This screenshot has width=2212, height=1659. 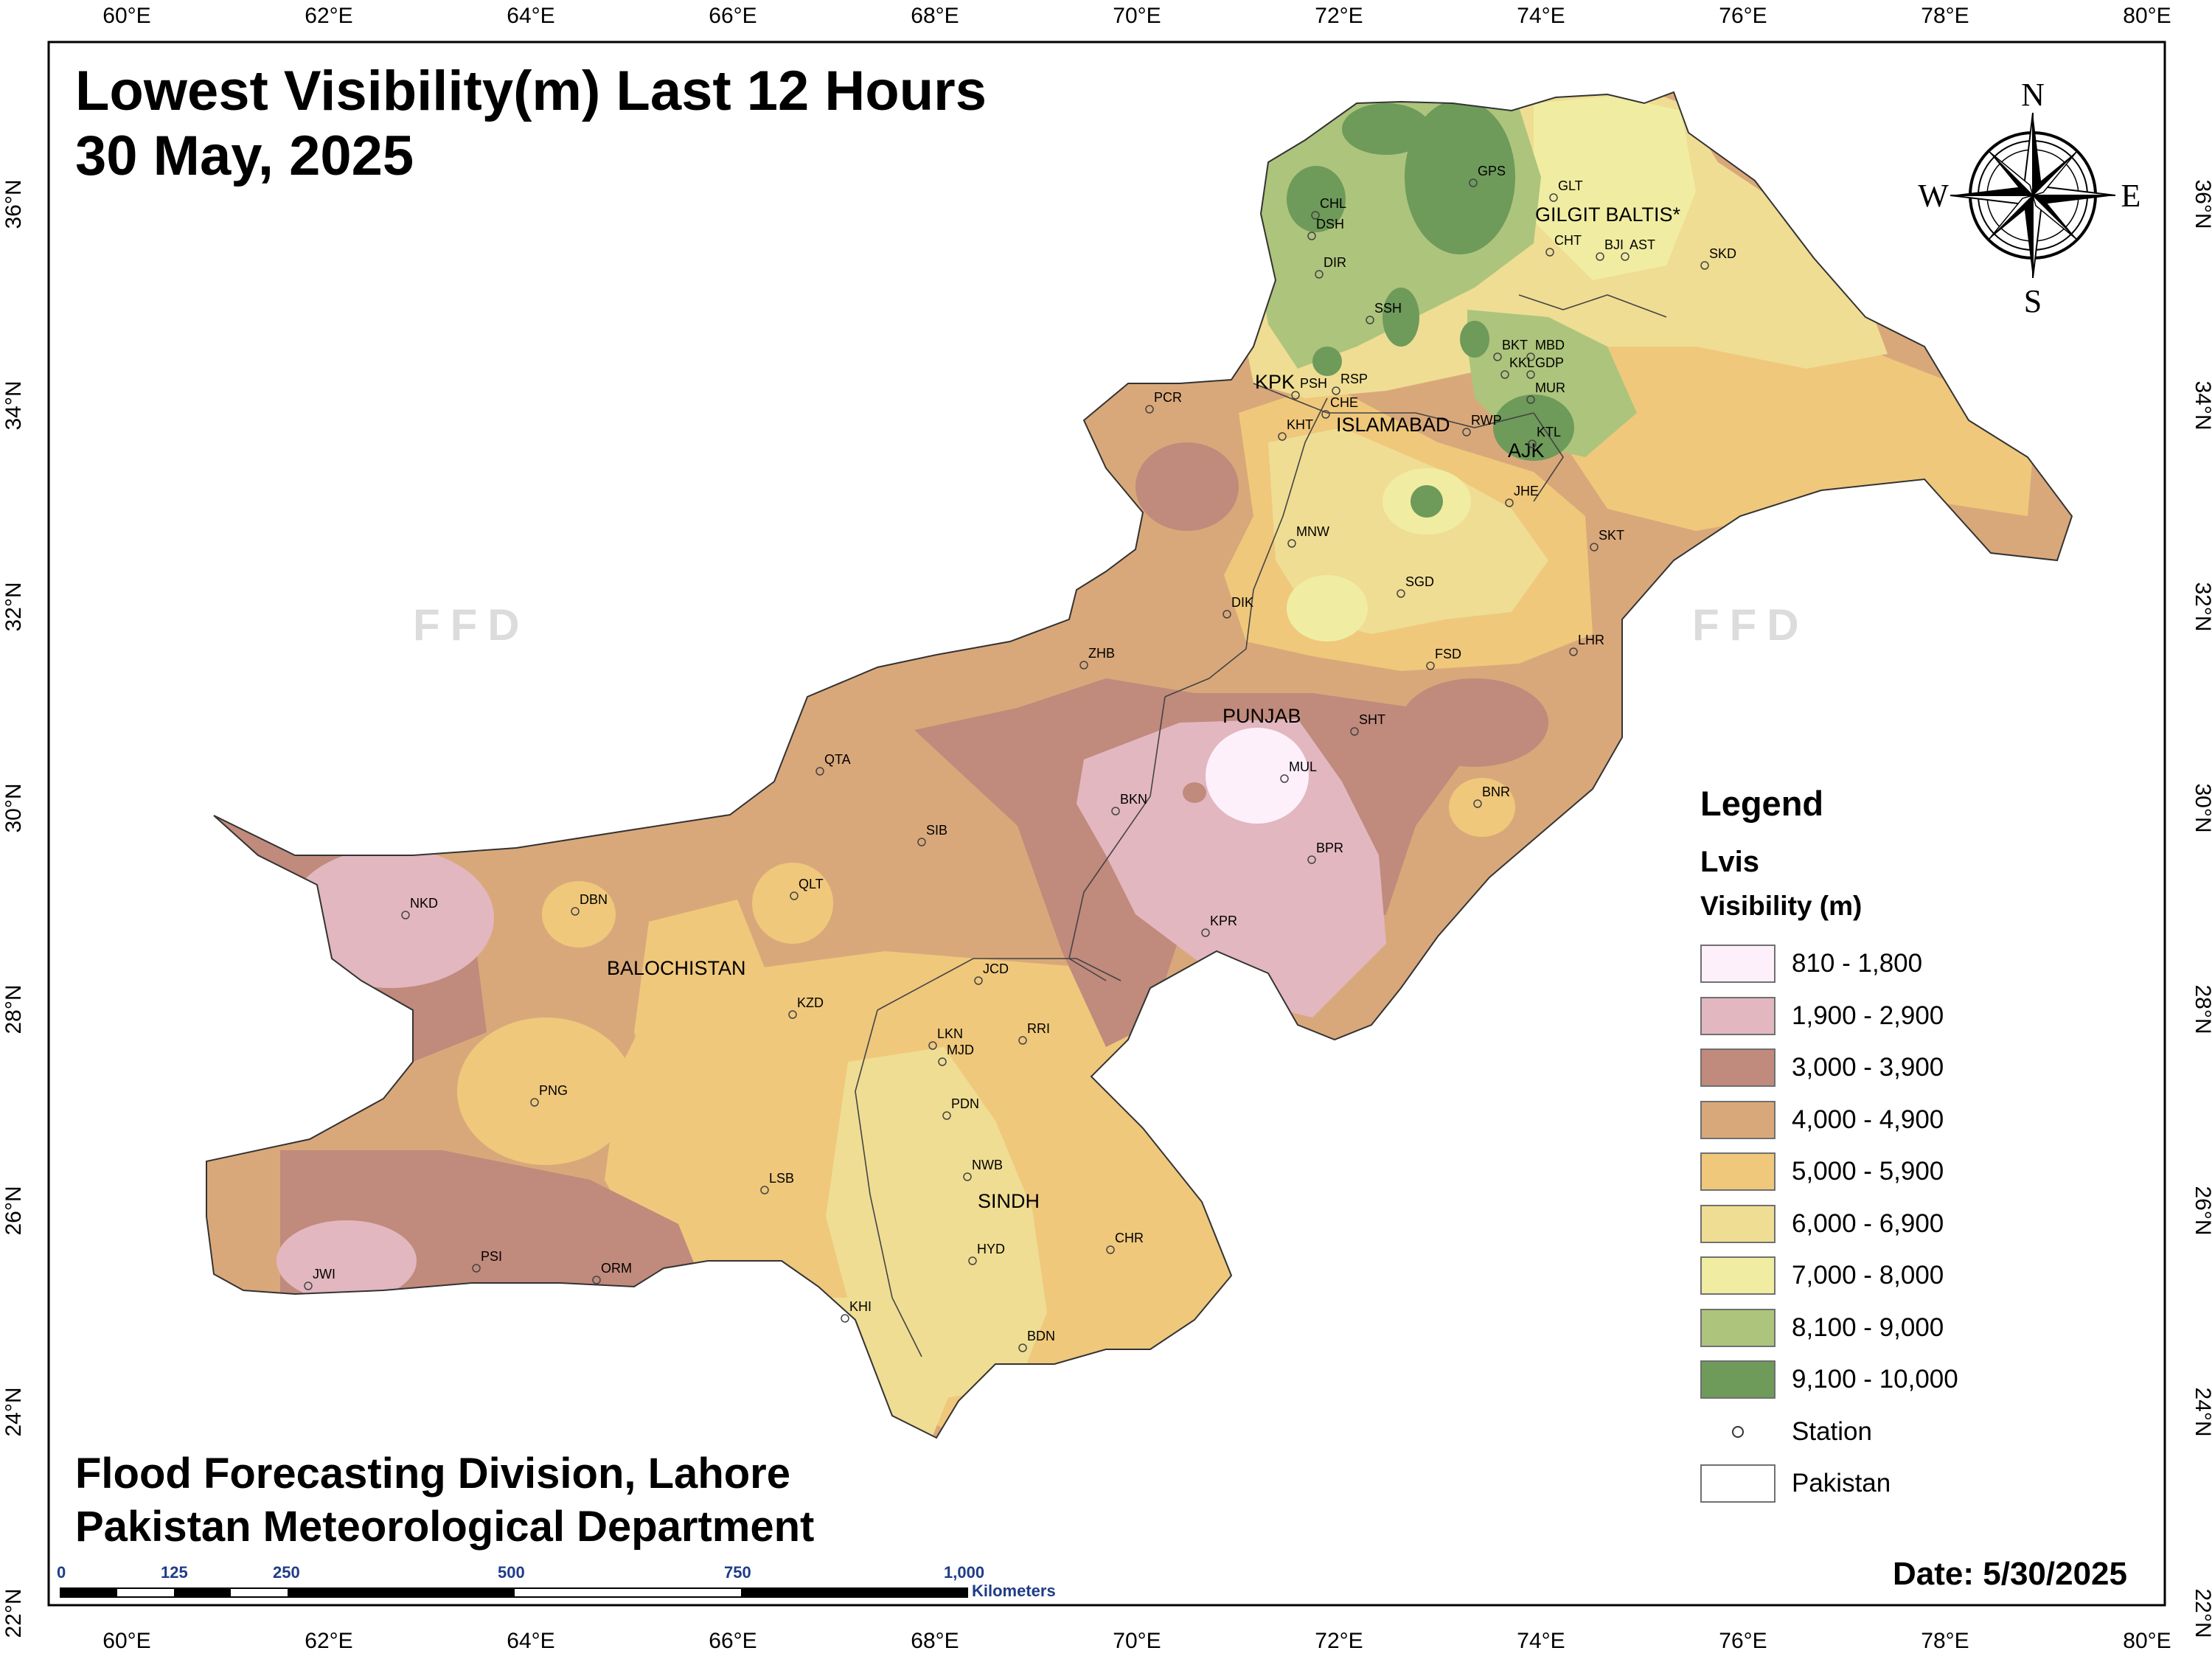 What do you see at coordinates (1855, 1380) in the screenshot?
I see `legend-class-row: 9,100 - 10,000` at bounding box center [1855, 1380].